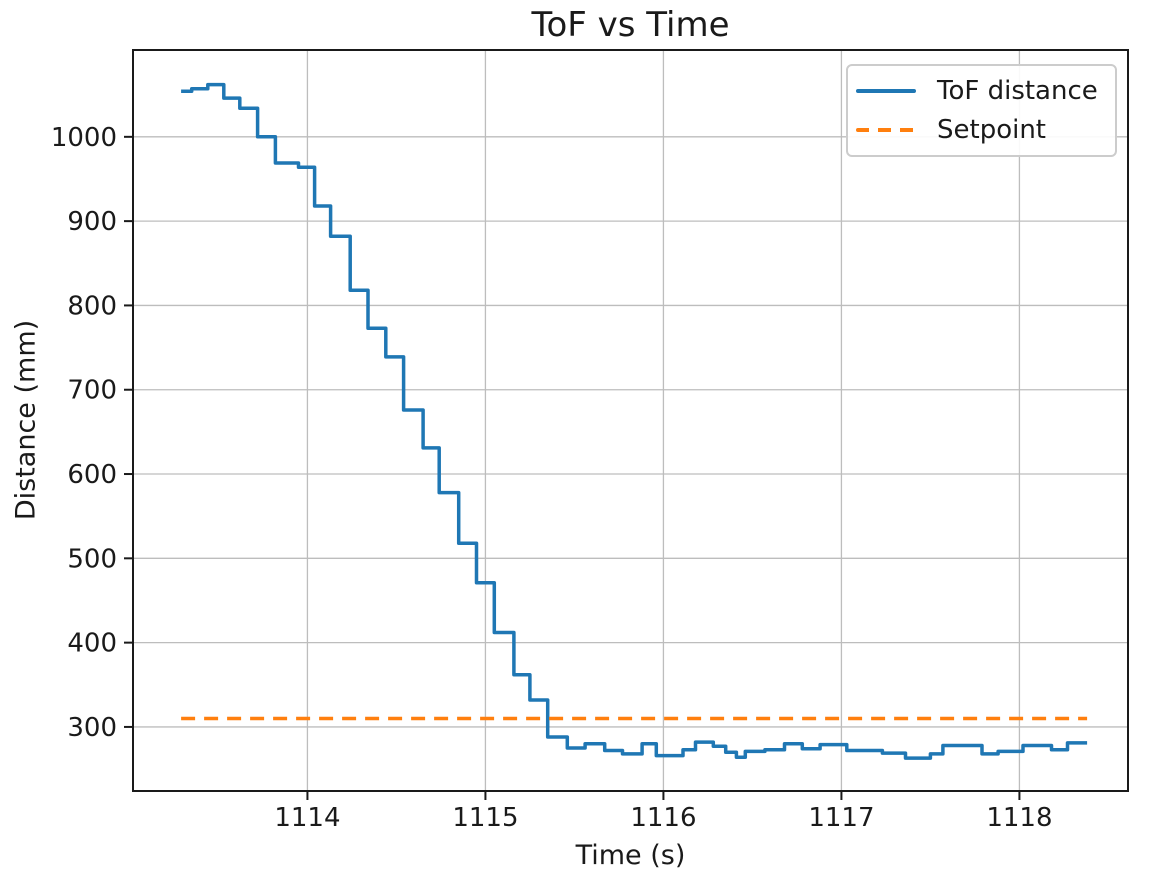 This screenshot has width=1166, height=884. Describe the element at coordinates (485, 818) in the screenshot. I see `x-tick-label: 1115` at that location.